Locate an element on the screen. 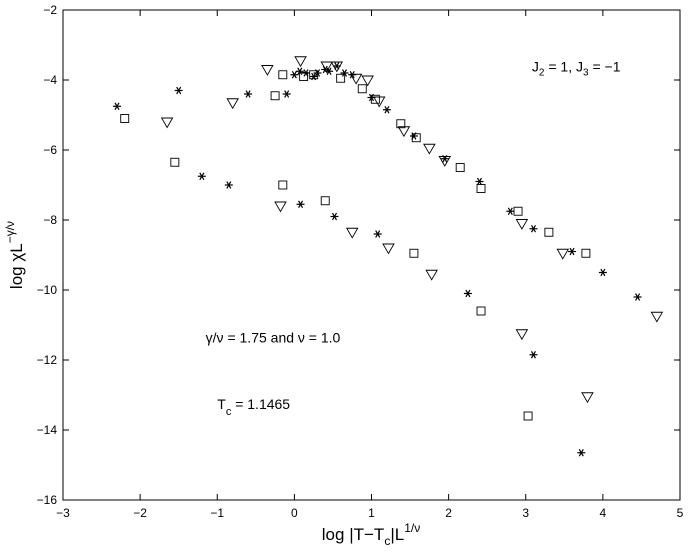  x-axis-label-superscript: 1/ν is located at coordinates (412, 528).